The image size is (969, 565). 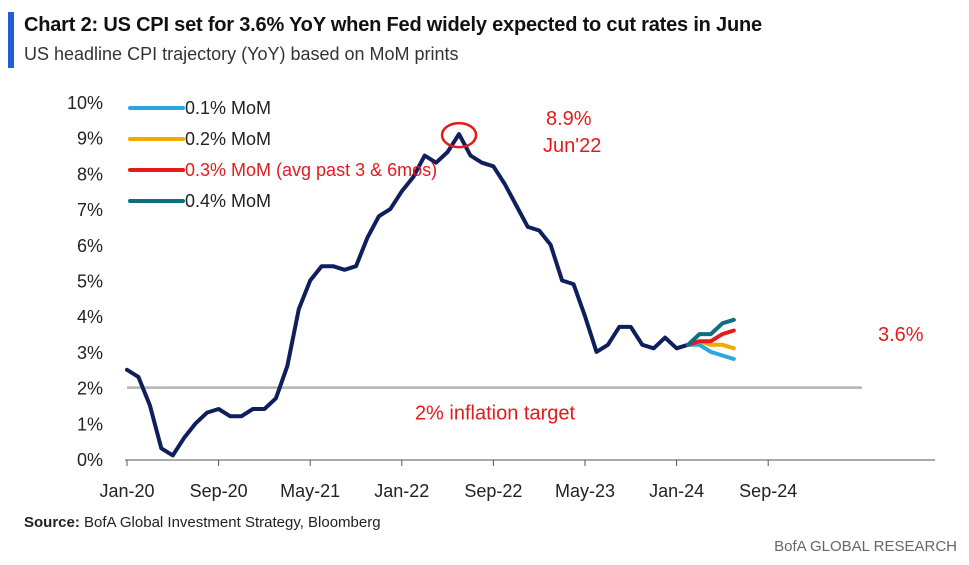 I want to click on x-tick-label: Jan-24, so click(x=676, y=491).